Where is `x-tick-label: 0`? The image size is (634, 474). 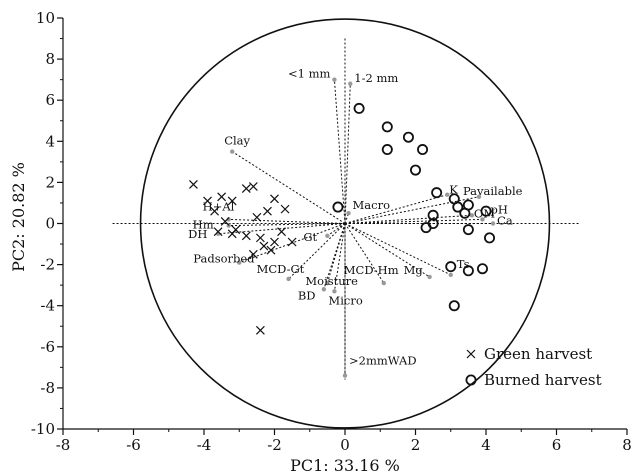
x-tick-label: 0 is located at coordinates (345, 445).